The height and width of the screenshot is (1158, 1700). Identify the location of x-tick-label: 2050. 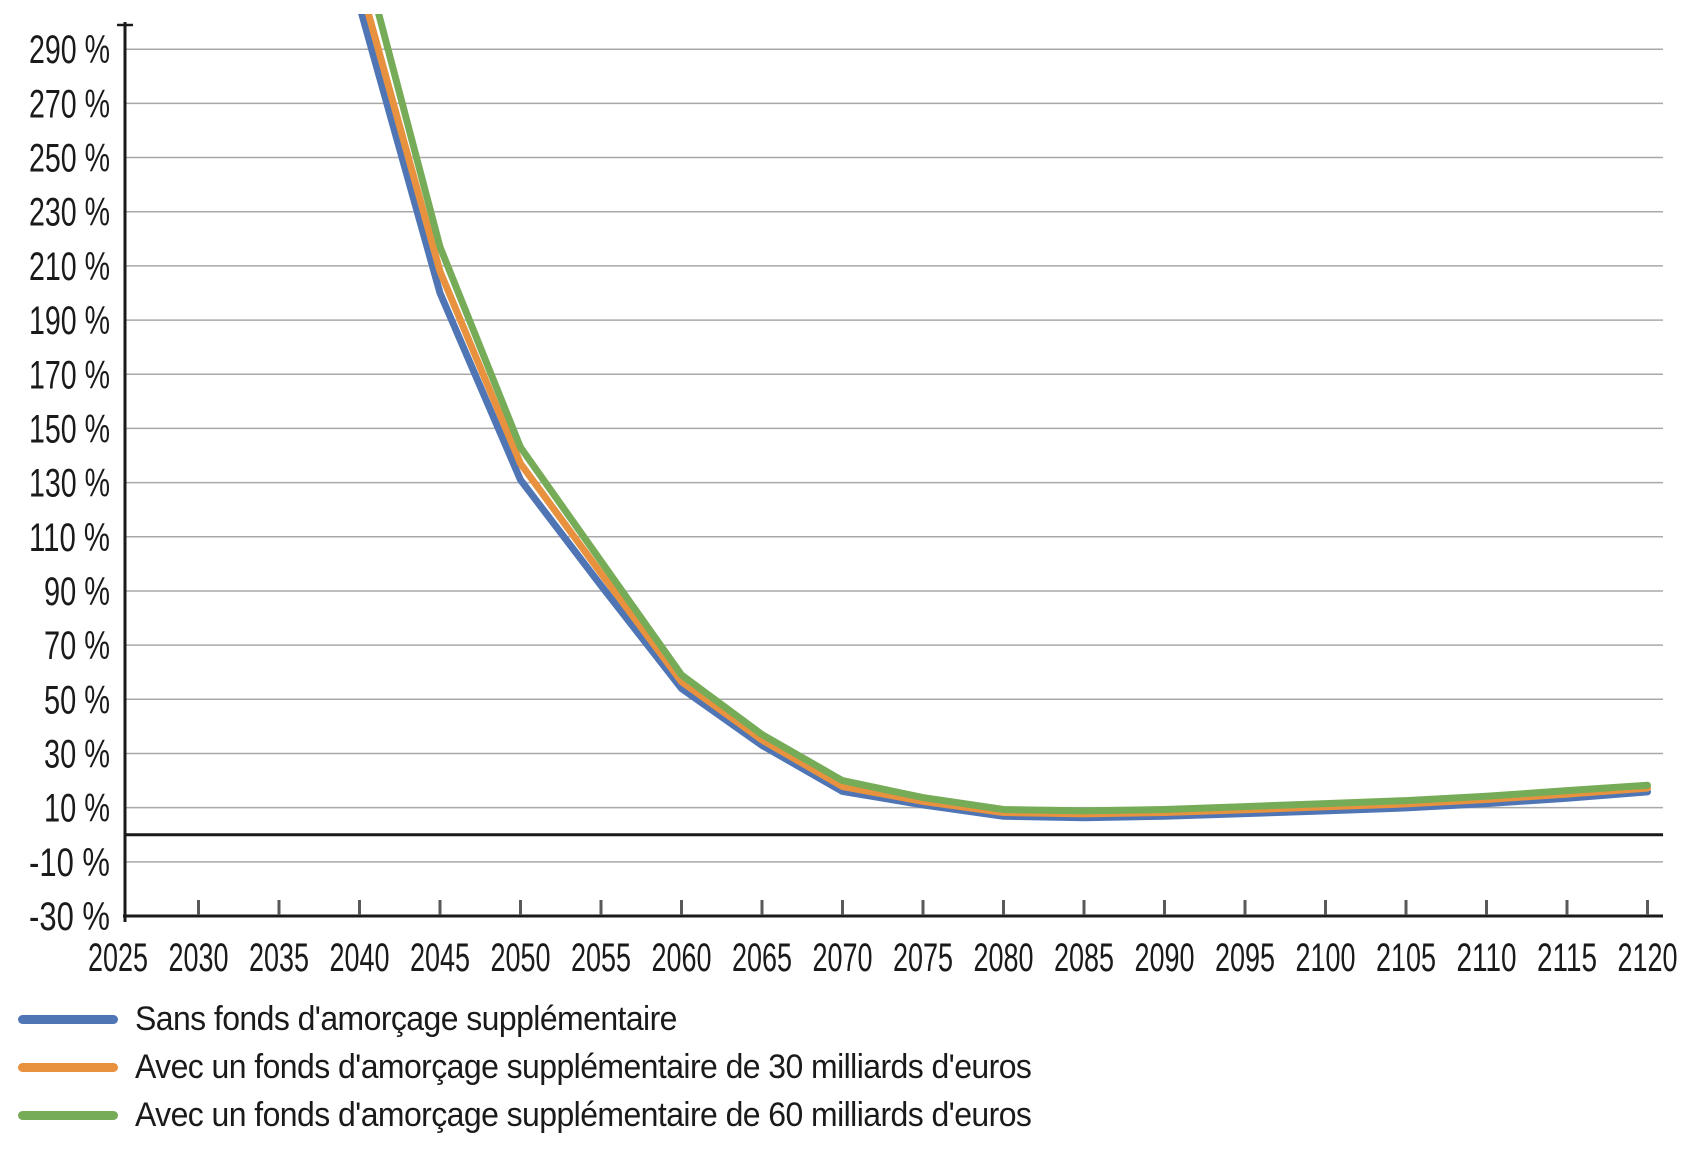
(521, 958).